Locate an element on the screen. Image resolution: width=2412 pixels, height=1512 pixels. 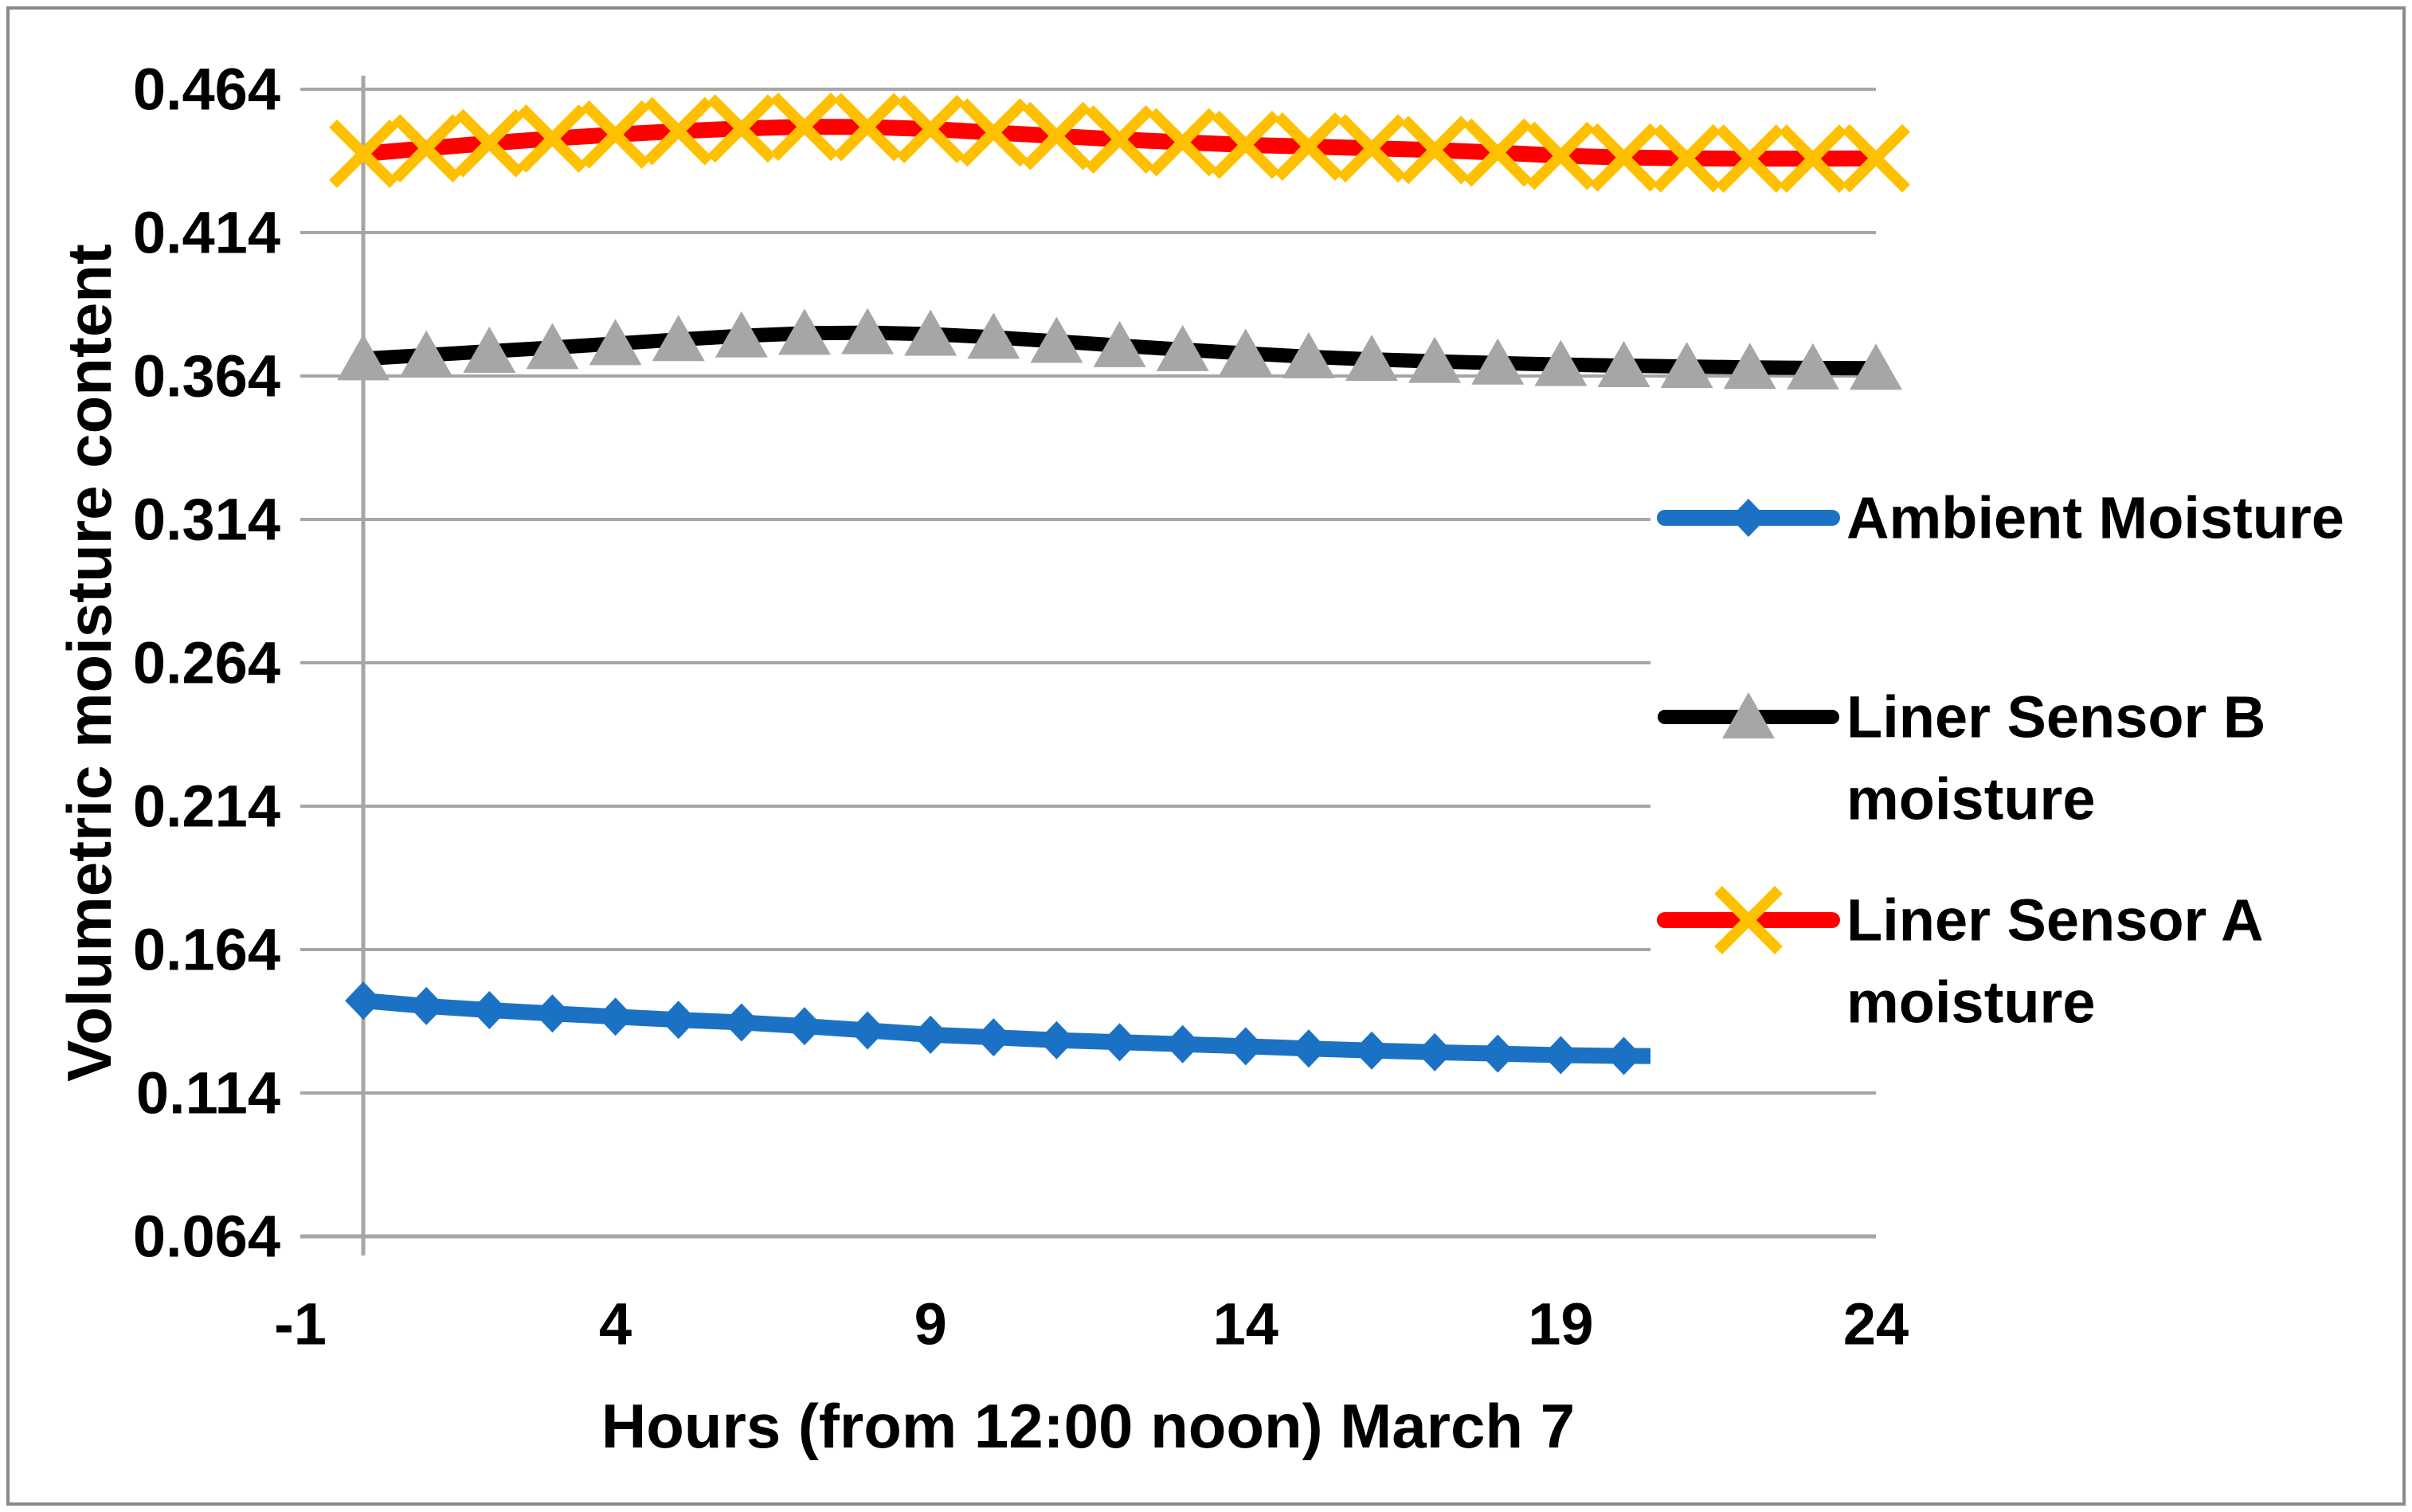
legend-sample-marker-ambient-moisture is located at coordinates (1748, 518).